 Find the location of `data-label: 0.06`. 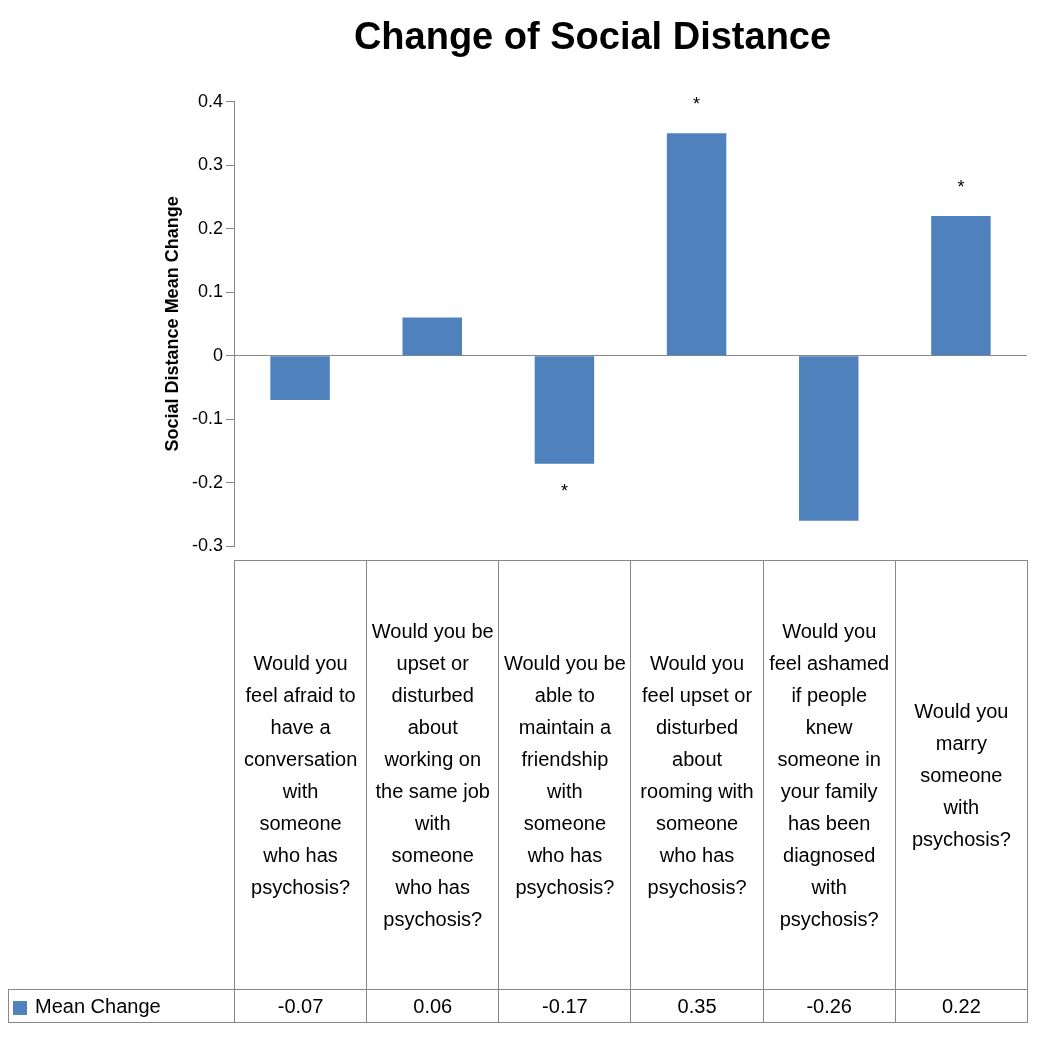

data-label: 0.06 is located at coordinates (432, 1006).